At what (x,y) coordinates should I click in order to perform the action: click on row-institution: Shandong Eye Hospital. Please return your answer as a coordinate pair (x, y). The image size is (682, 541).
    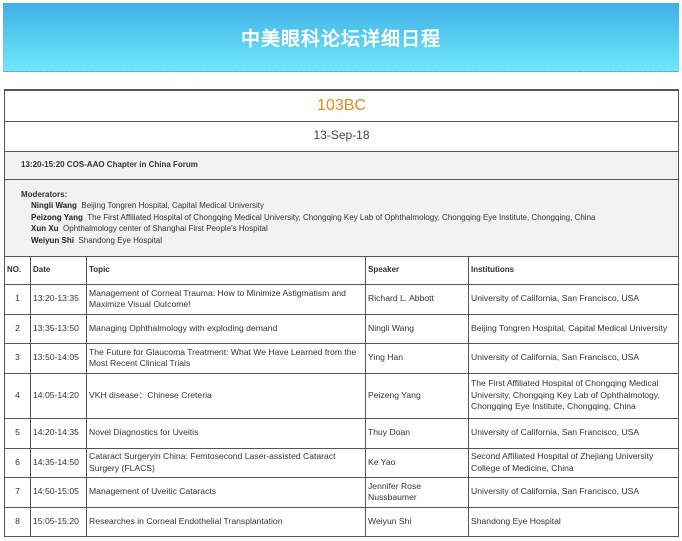
    Looking at the image, I should click on (573, 521).